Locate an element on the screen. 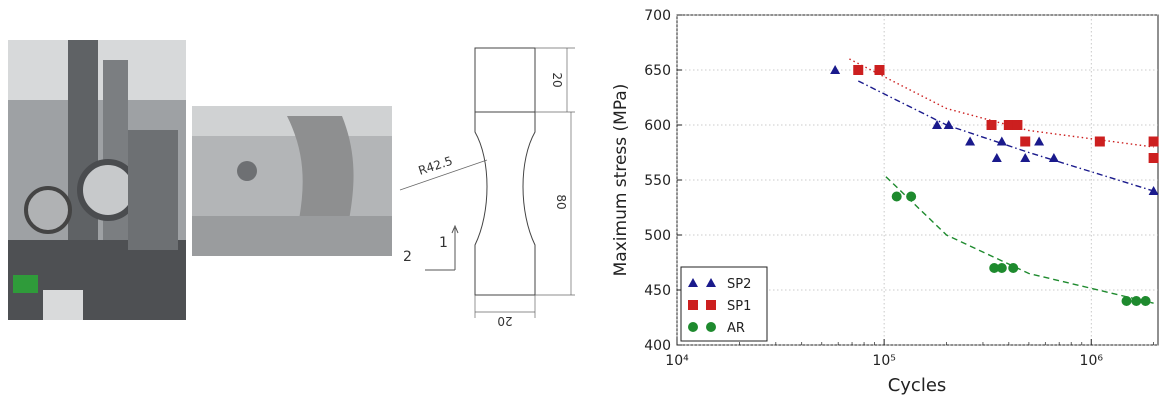  legend-label-sp2: SP2 is located at coordinates (739, 284).